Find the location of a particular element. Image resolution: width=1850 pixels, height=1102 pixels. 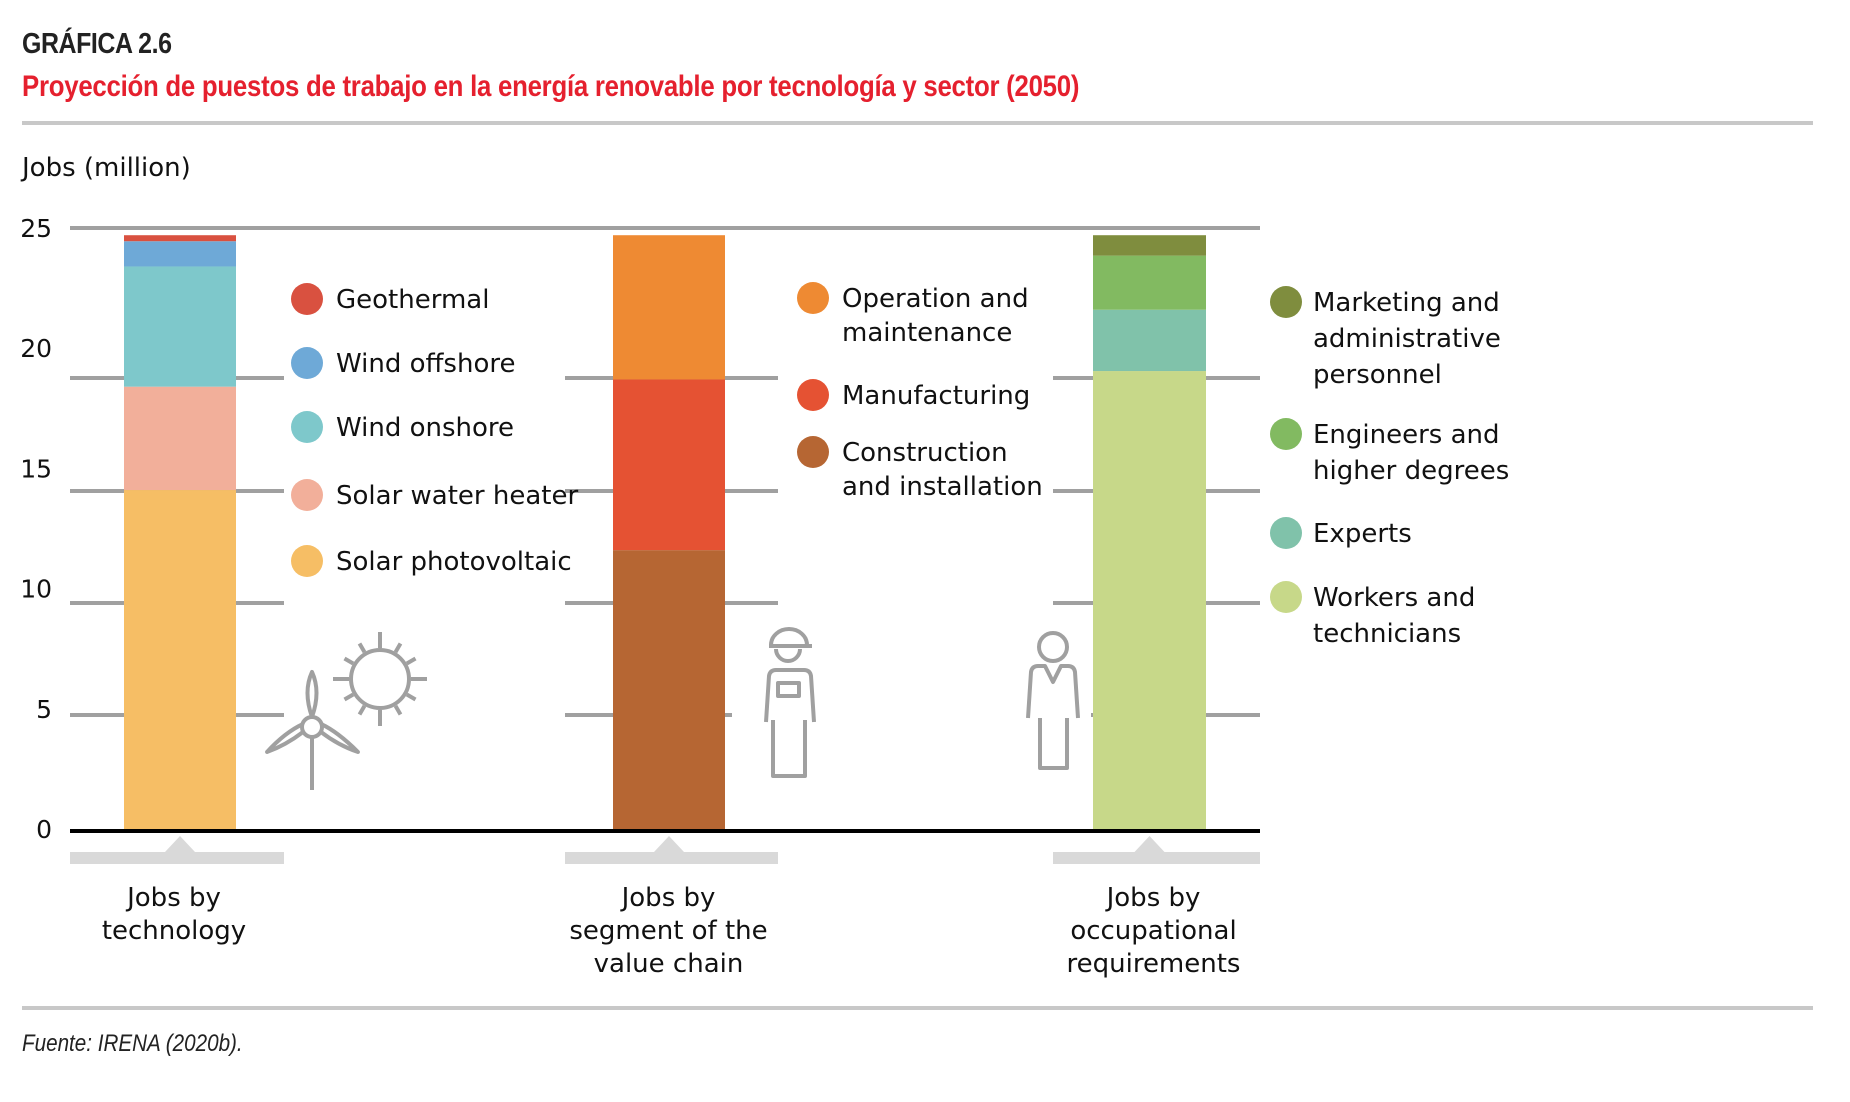

y-tick-label: 20 is located at coordinates (36, 348).